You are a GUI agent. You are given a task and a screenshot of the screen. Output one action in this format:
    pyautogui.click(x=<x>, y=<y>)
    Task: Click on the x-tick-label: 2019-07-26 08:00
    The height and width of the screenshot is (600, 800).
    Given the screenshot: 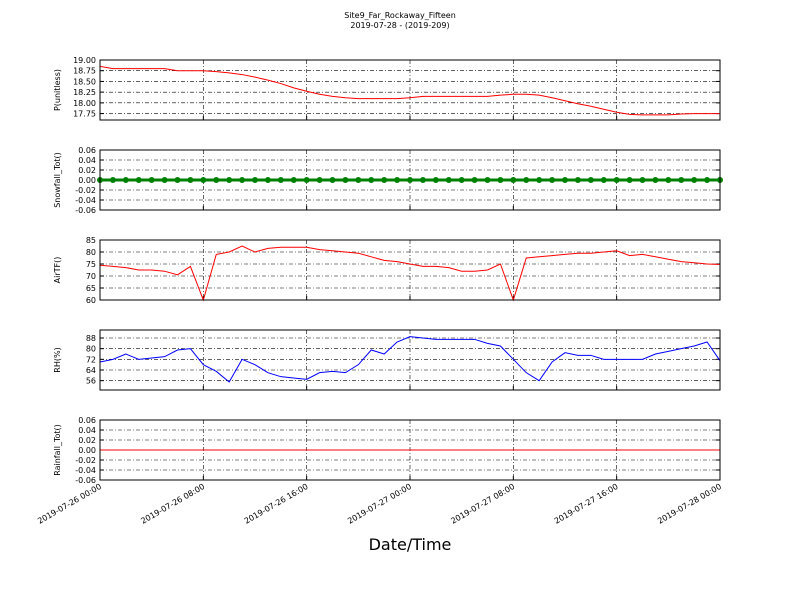 What is the action you would take?
    pyautogui.click(x=172, y=504)
    